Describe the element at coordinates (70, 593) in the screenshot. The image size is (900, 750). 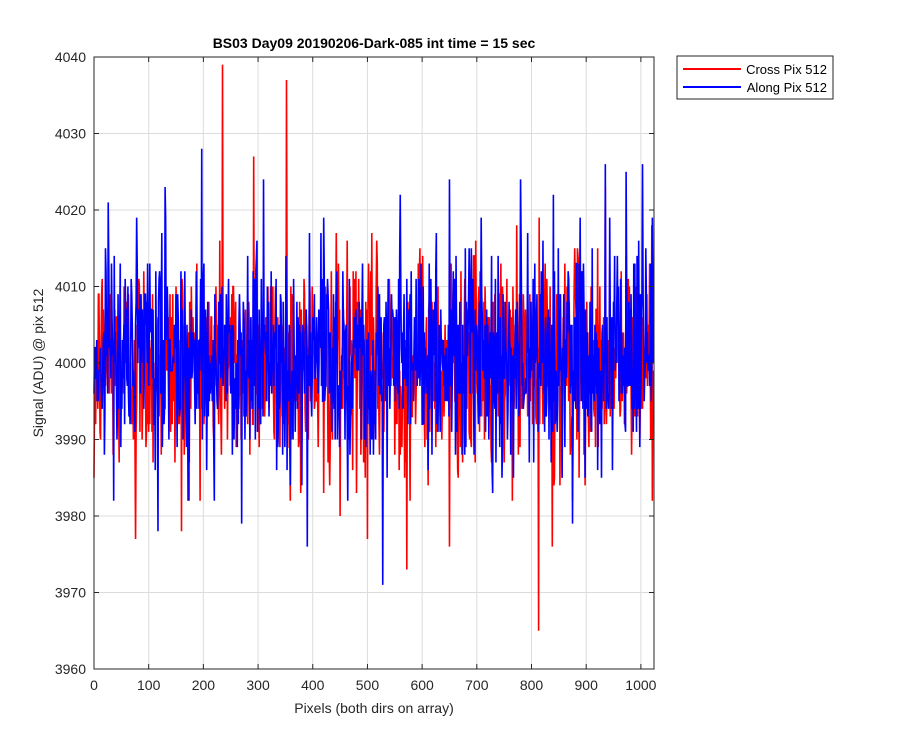
I see `y-tick-label: 3970` at that location.